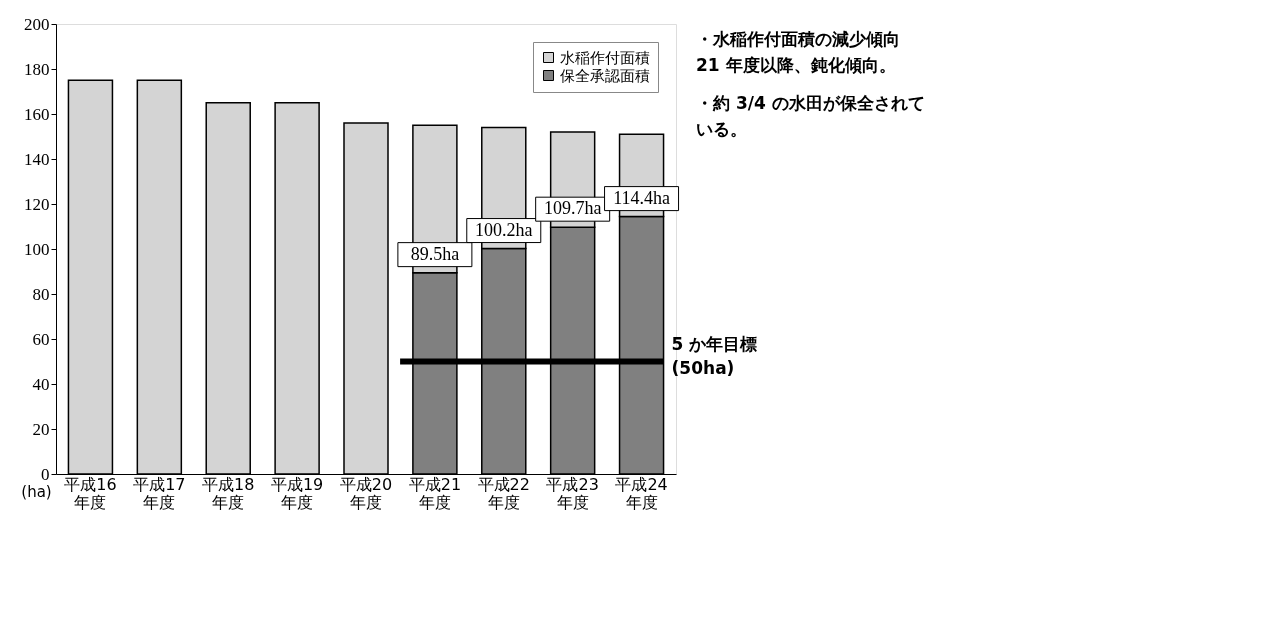 This screenshot has width=1263, height=643. I want to click on x-tick-label: 平成16 年度, so click(90, 493).